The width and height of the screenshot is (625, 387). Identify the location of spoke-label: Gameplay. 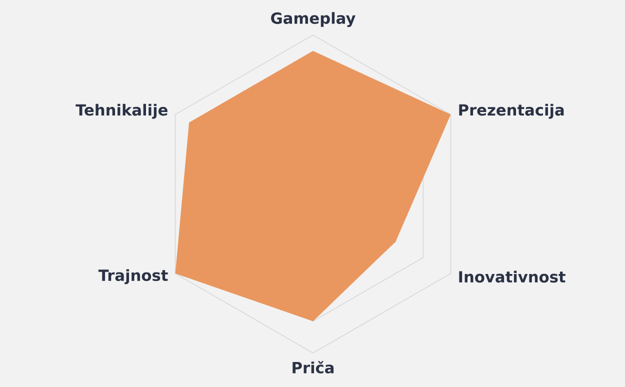
(313, 20).